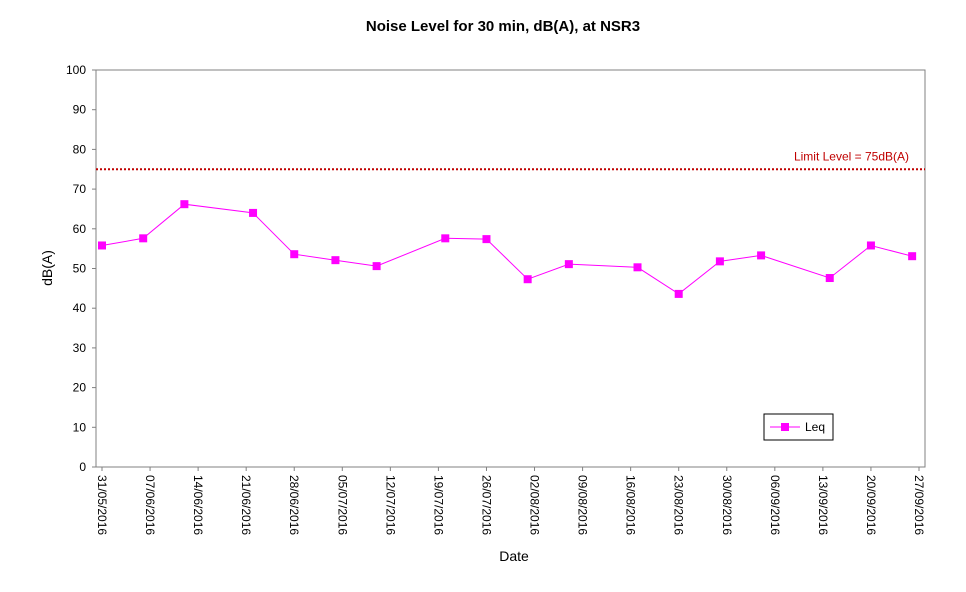  Describe the element at coordinates (80, 427) in the screenshot. I see `y-tick-label: 10` at that location.